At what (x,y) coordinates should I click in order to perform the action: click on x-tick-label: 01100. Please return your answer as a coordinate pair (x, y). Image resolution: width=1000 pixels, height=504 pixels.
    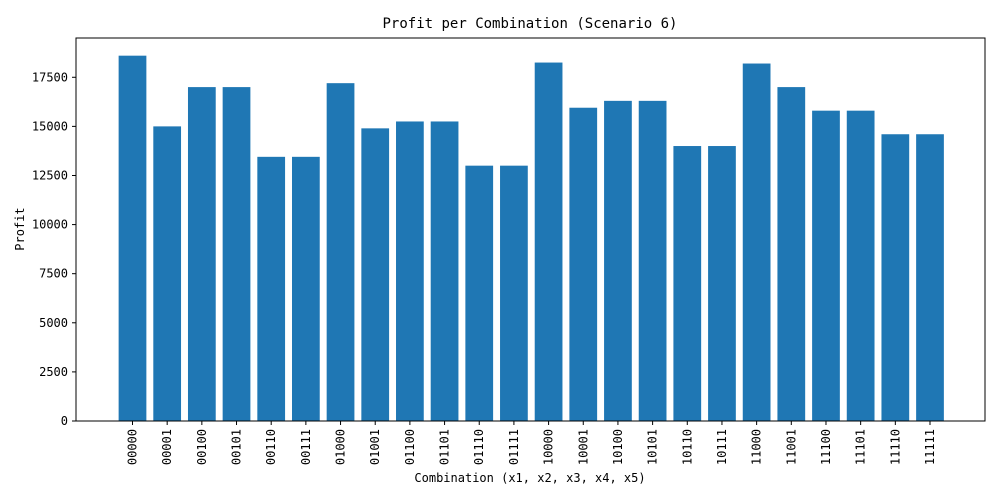
    Looking at the image, I should click on (410, 447).